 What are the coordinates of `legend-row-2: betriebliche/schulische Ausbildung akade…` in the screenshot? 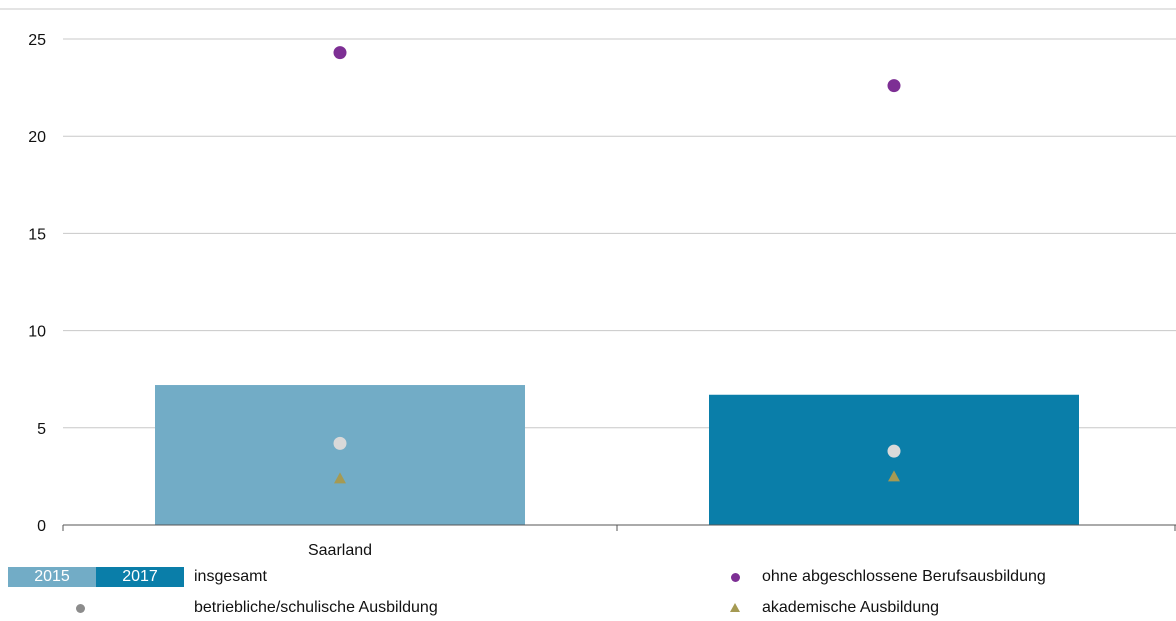 It's located at (588, 608).